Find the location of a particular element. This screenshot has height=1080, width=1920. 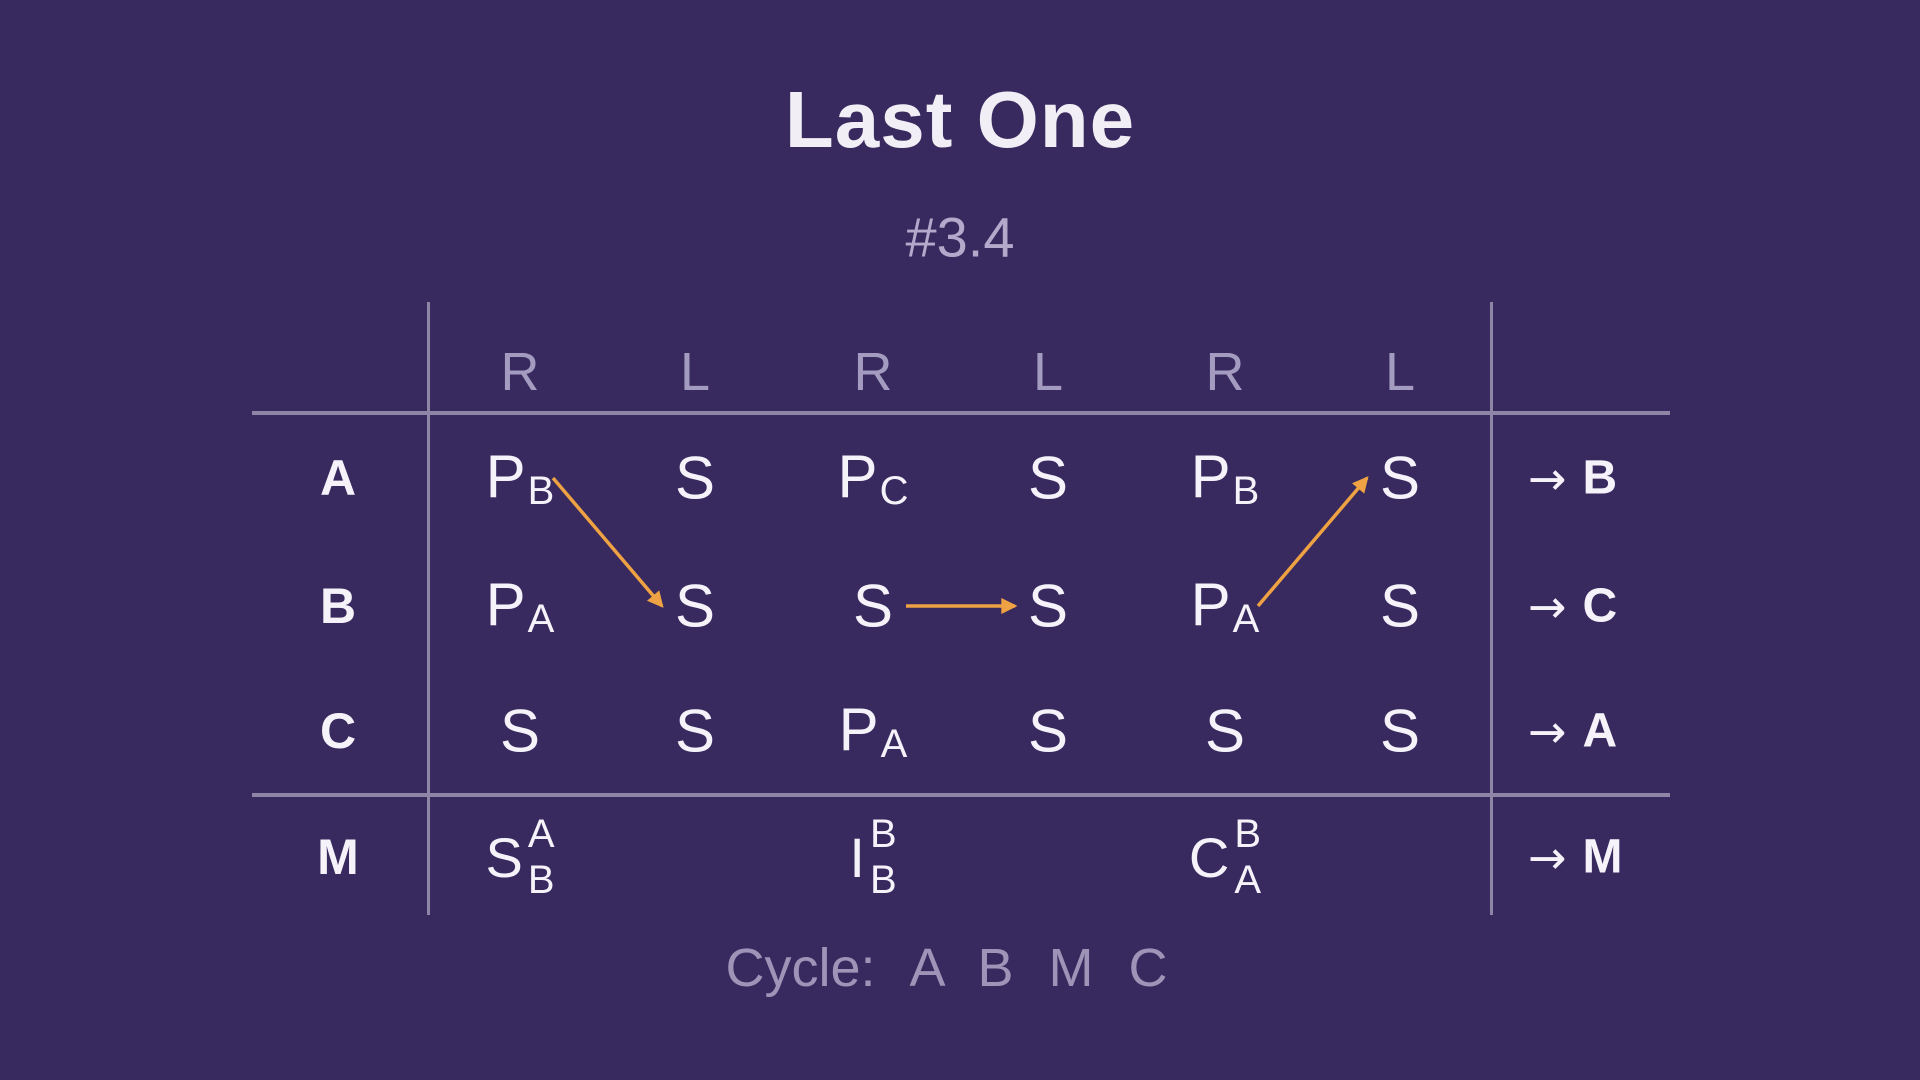

manipulation-subscript: A is located at coordinates (1248, 880).